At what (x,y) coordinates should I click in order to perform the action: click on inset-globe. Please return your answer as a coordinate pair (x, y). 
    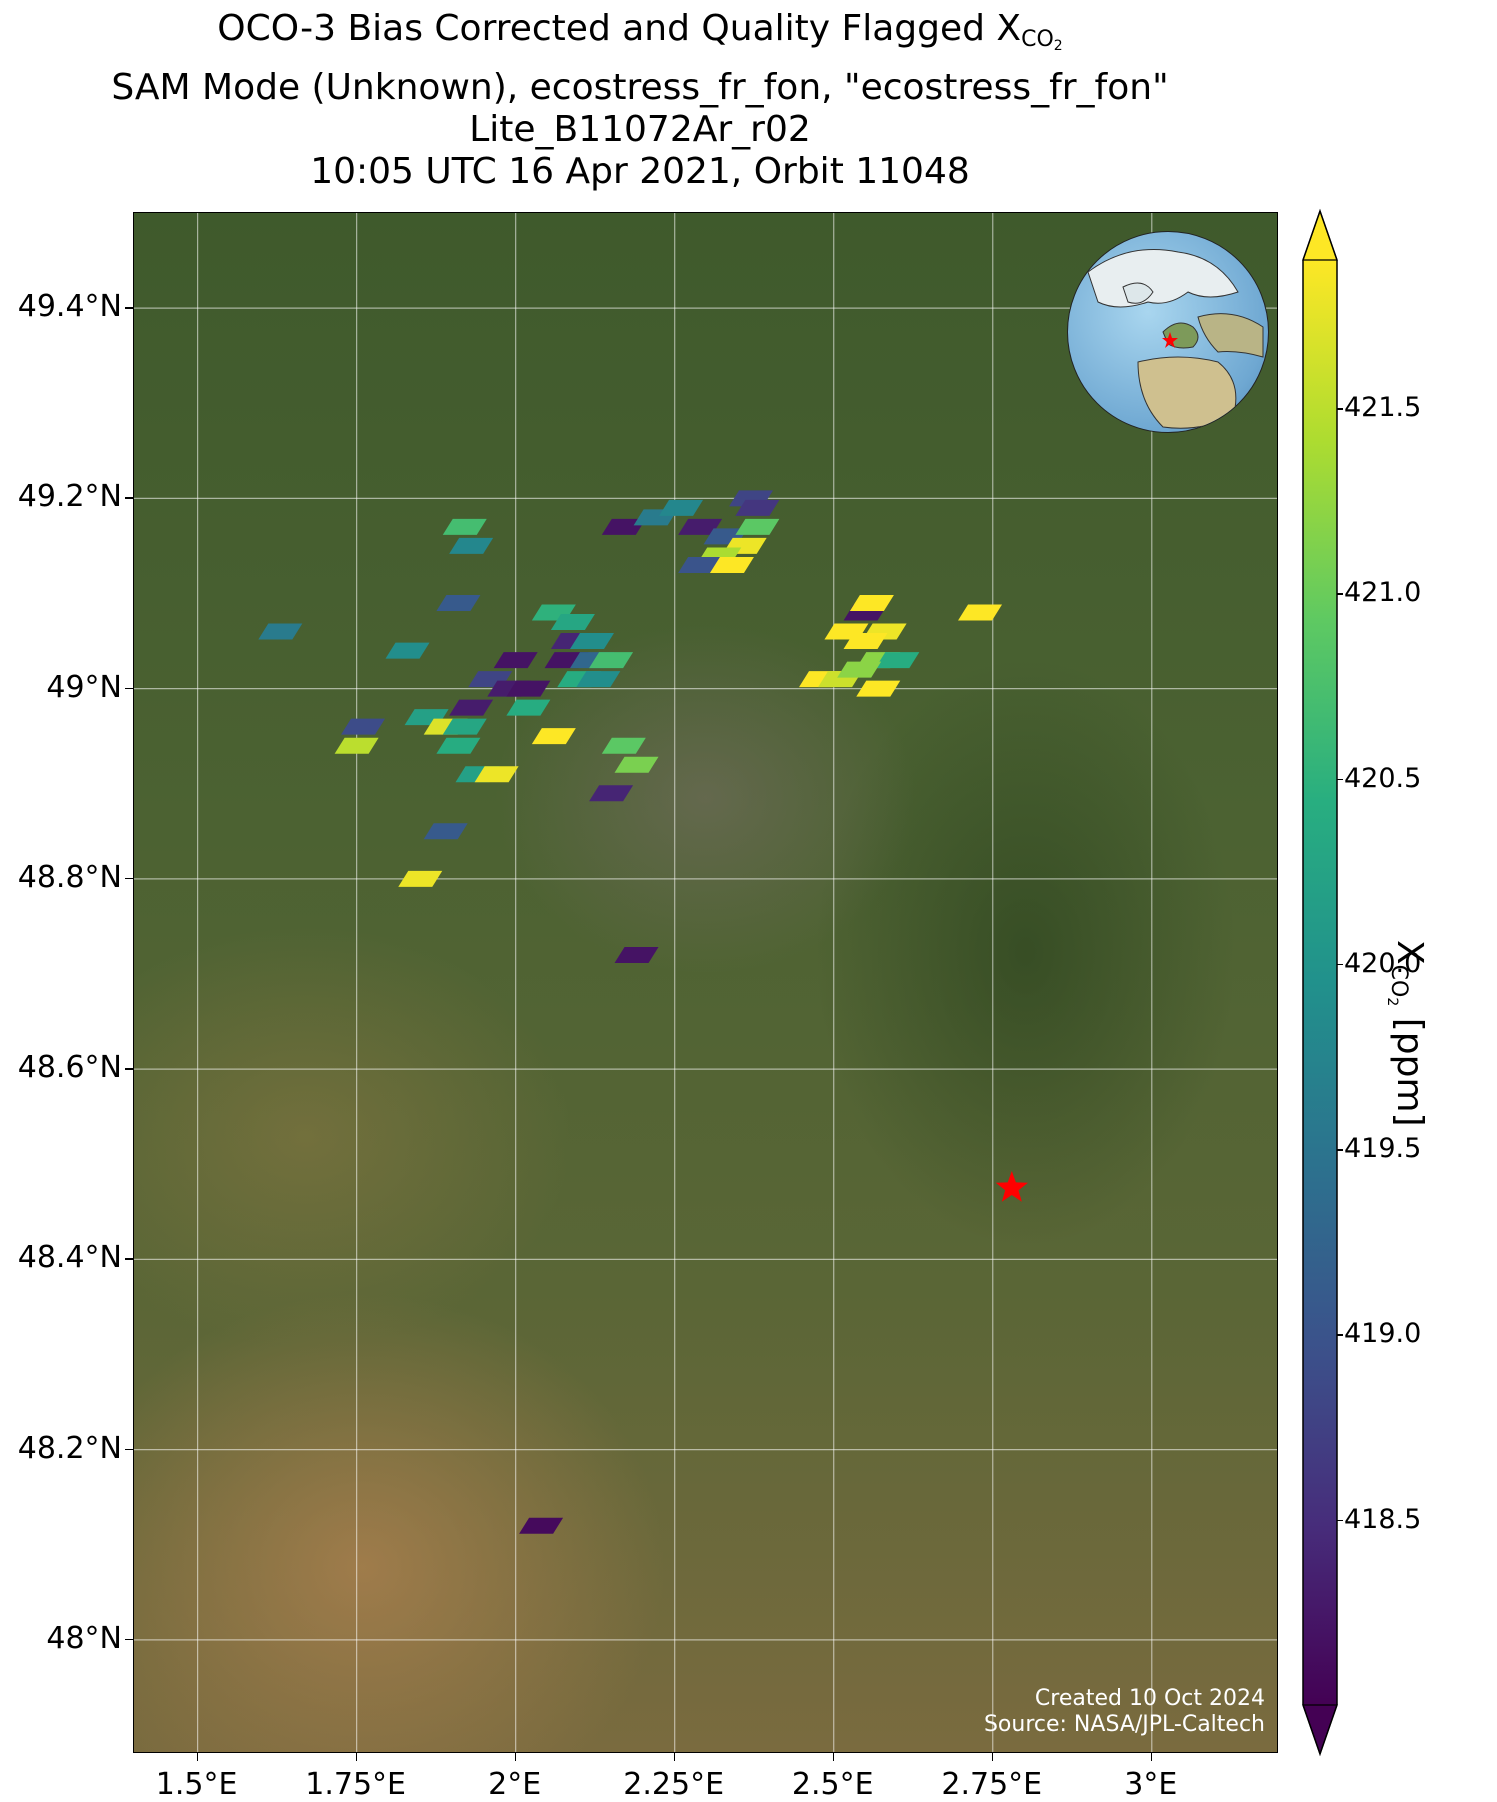
    Looking at the image, I should click on (1168, 332).